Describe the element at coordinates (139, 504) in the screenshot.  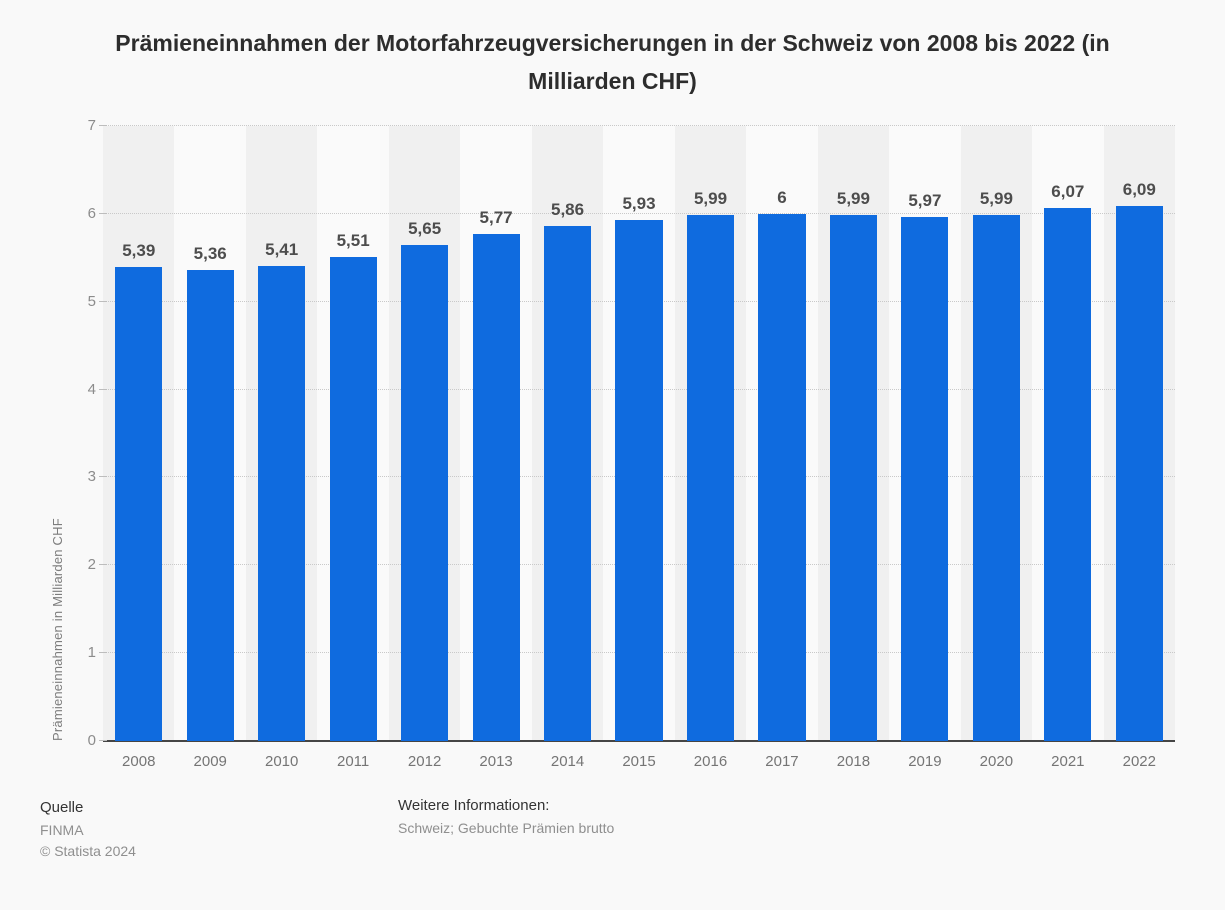
I see `bar-2008` at that location.